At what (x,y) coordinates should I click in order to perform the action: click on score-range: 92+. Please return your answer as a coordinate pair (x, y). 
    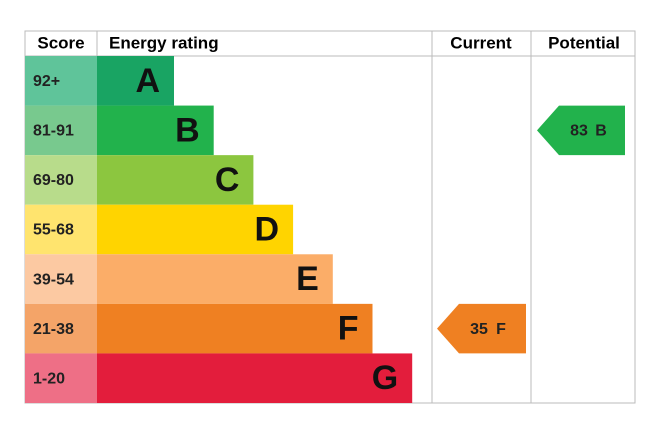
    Looking at the image, I should click on (46, 81).